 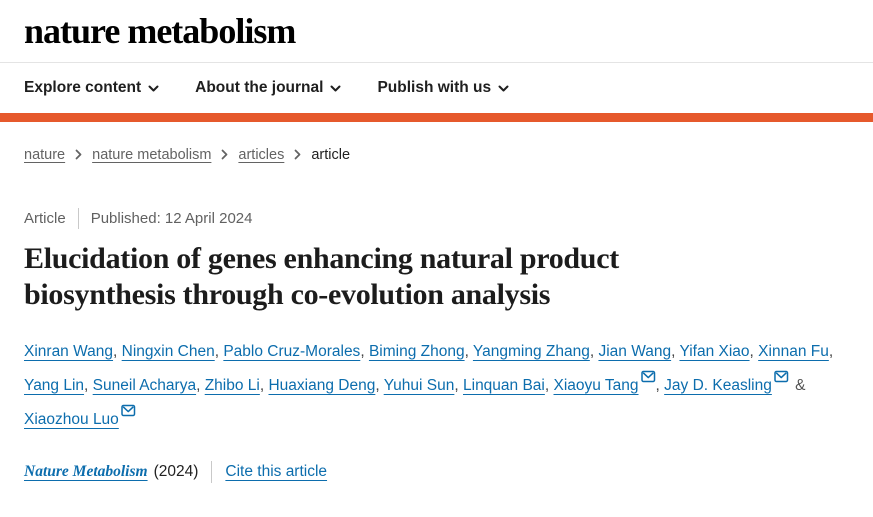 What do you see at coordinates (292, 351) in the screenshot?
I see `author-link: Pablo Cruz-Morales` at bounding box center [292, 351].